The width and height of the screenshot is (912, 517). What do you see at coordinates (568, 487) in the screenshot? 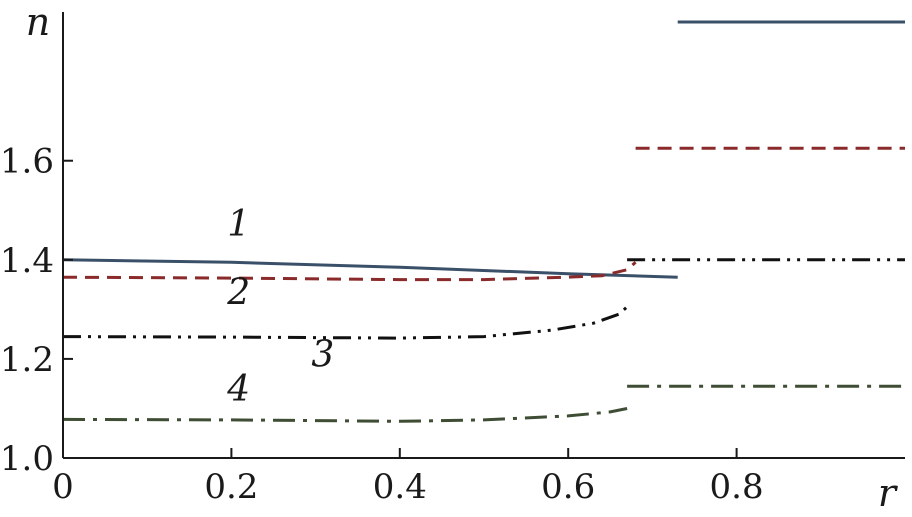
I see `x-tick-label: 0.6` at bounding box center [568, 487].